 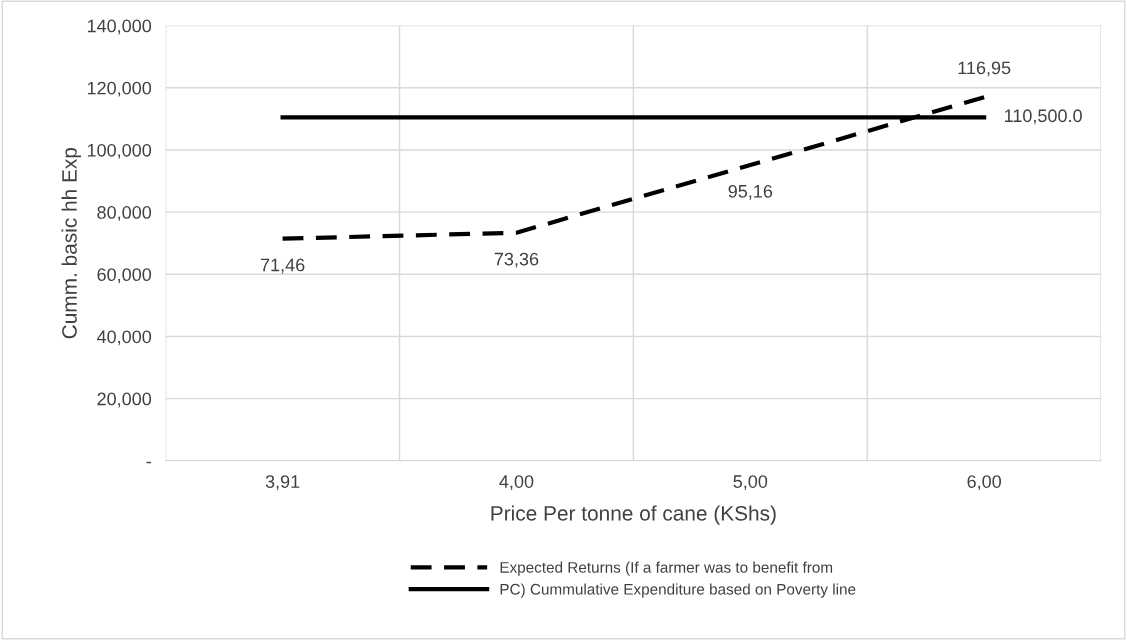 What do you see at coordinates (678, 590) in the screenshot?
I see `legend-label: PC) Cummulative Expenditure based on Poverty line` at bounding box center [678, 590].